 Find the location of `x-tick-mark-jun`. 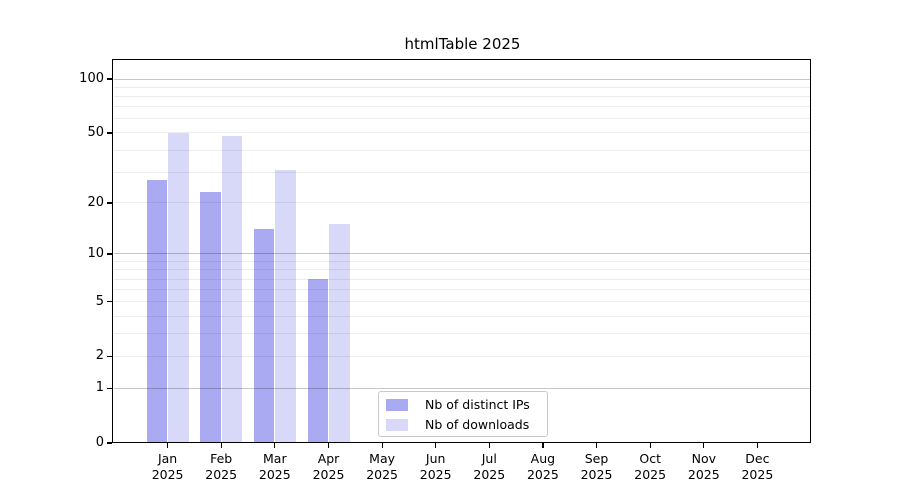

x-tick-mark-jun is located at coordinates (436, 445).